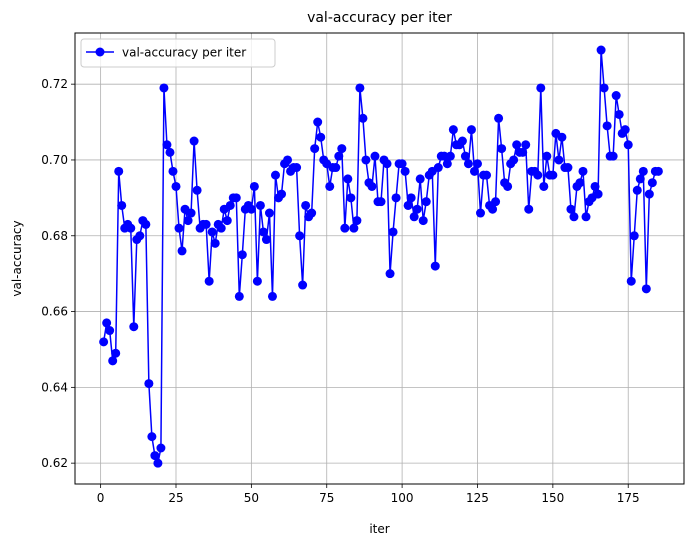  I want to click on x-axis-ticks: 0 25 50 75 100 125 150 175, so click(368, 494).